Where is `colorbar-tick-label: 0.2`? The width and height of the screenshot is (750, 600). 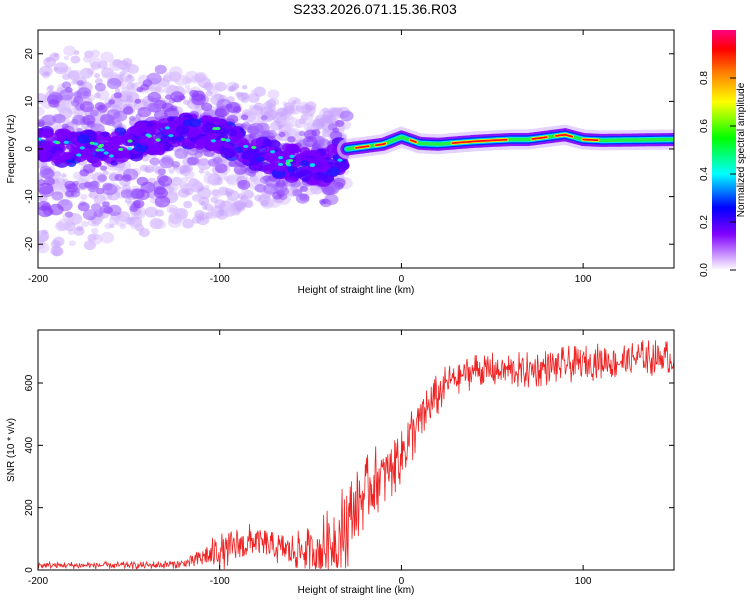 colorbar-tick-label: 0.2 is located at coordinates (704, 222).